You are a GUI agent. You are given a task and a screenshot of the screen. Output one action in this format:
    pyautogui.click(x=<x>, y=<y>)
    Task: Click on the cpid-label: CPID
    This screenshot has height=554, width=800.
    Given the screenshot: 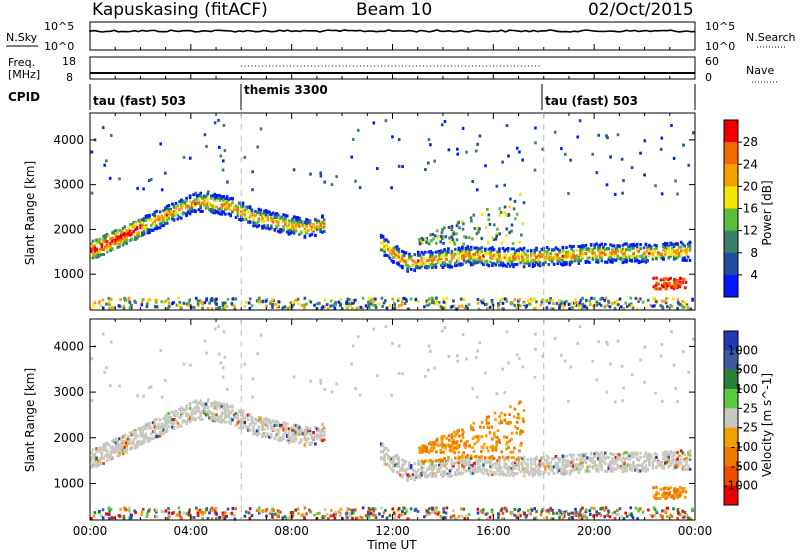 What is the action you would take?
    pyautogui.click(x=24, y=97)
    